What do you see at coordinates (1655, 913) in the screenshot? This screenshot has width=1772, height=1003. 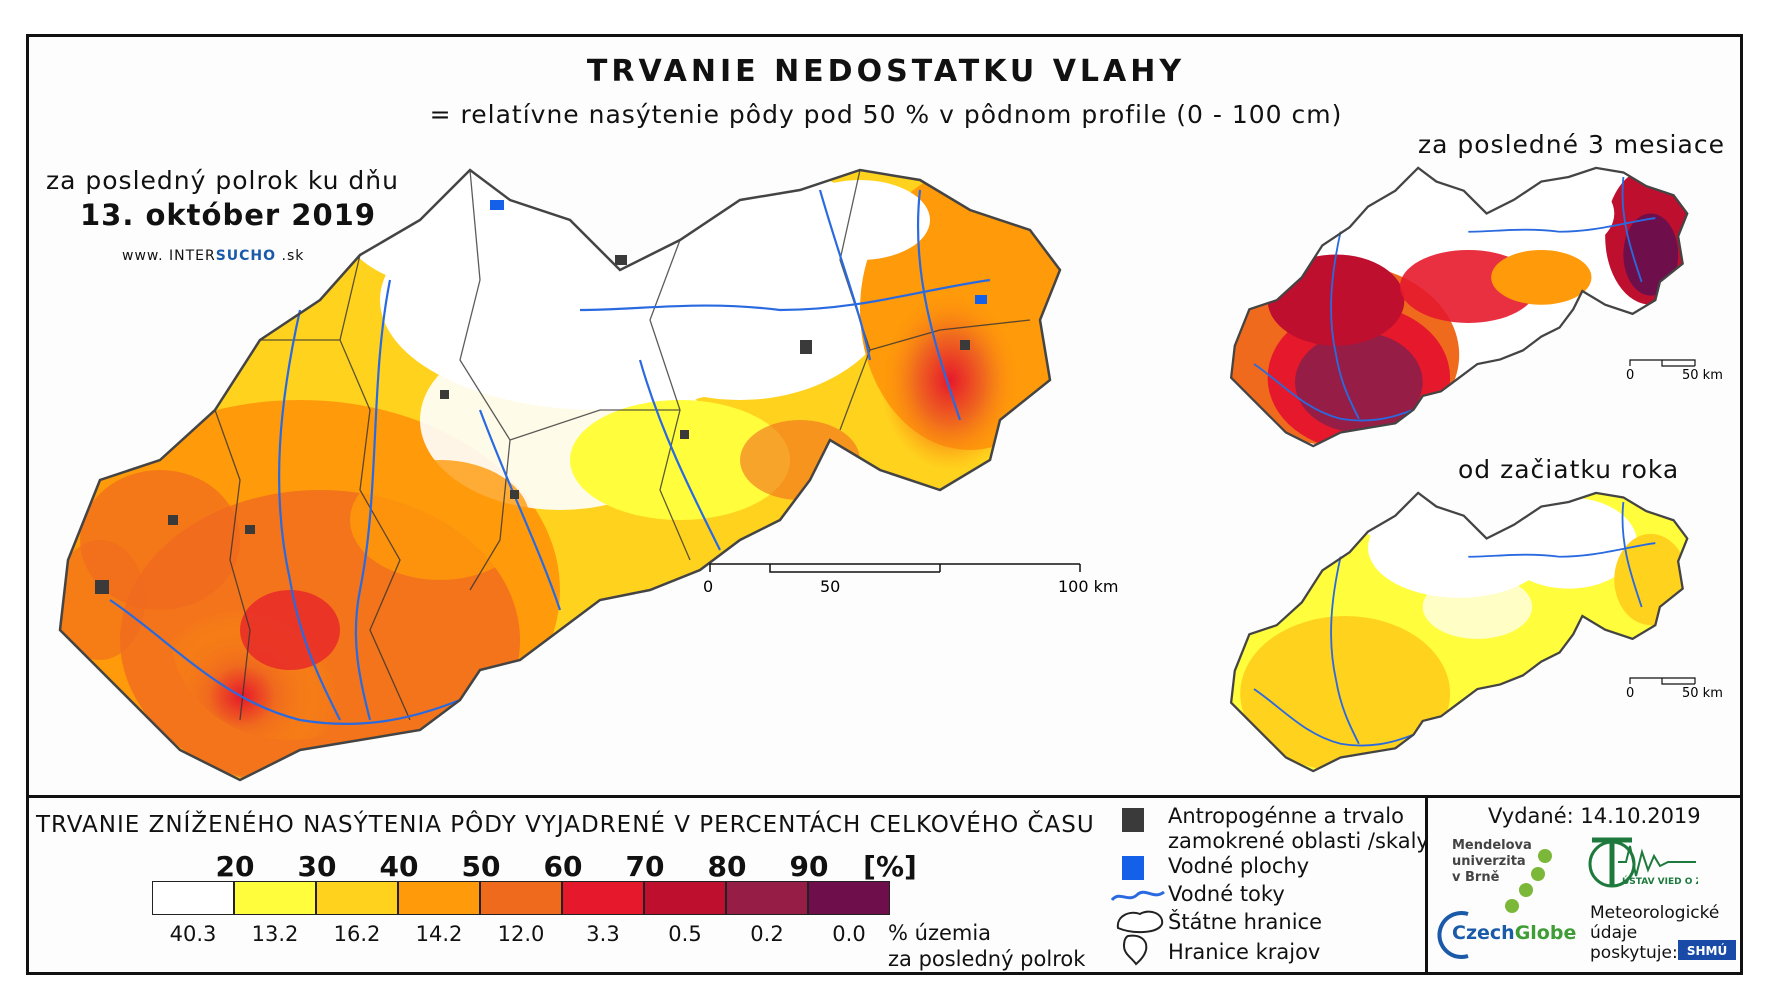 I see `meteo-line1: Meteorologické` at bounding box center [1655, 913].